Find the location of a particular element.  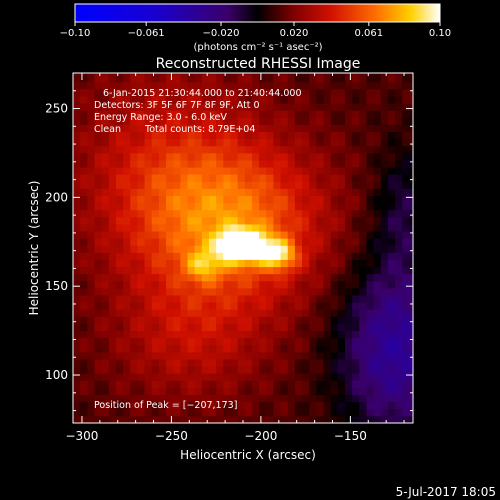

colorbar-units: (photons cm⁻² s⁻¹ asec⁻²) is located at coordinates (257, 47).